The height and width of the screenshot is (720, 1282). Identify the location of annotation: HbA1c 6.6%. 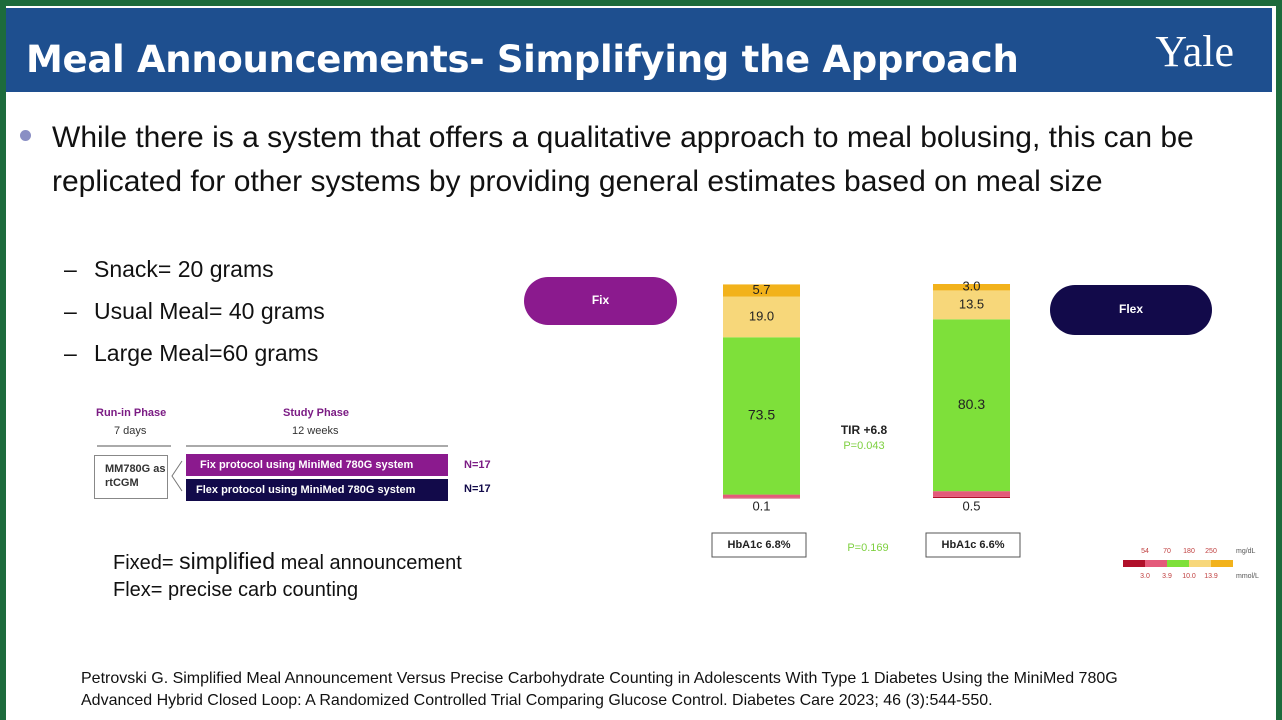
(973, 545).